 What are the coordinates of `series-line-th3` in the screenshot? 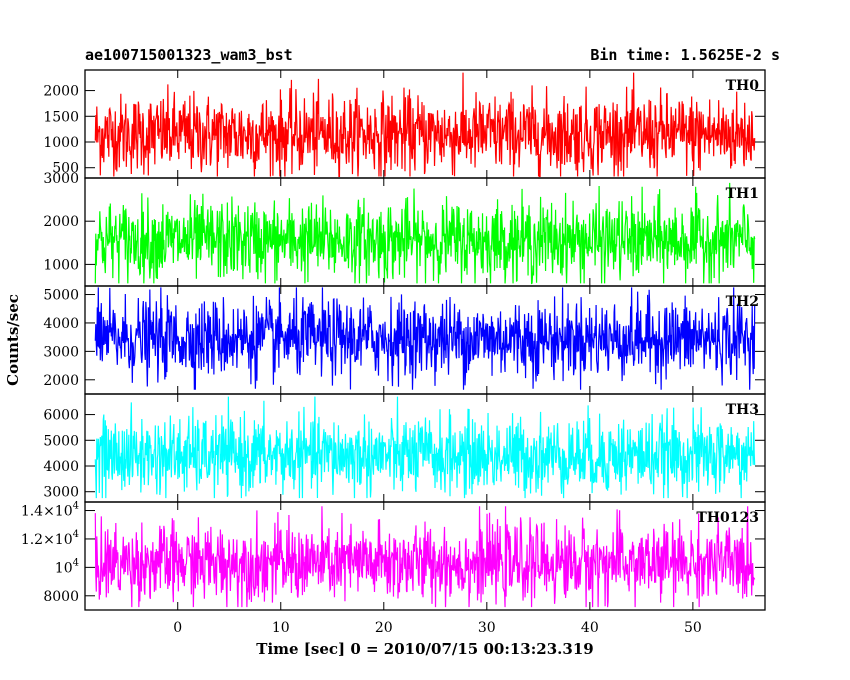 It's located at (425, 447).